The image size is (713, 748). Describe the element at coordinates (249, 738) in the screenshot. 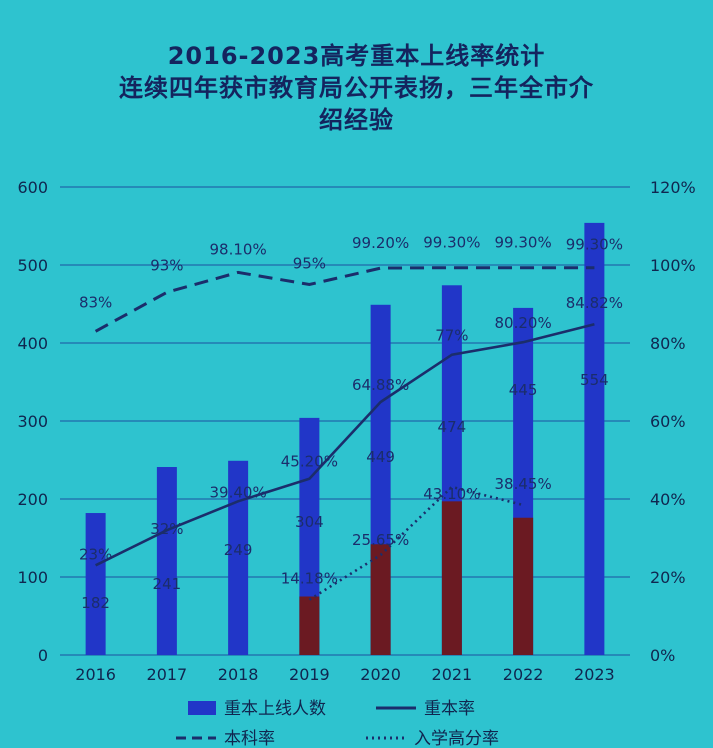

I see `legend-label: 本科率` at that location.